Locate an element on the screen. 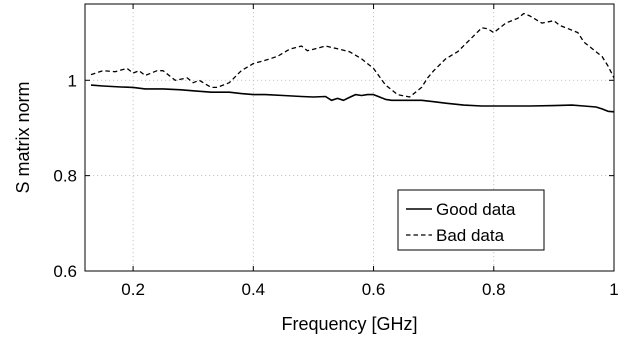 This screenshot has width=629, height=337. legend: Good data Bad data is located at coordinates (471, 220).